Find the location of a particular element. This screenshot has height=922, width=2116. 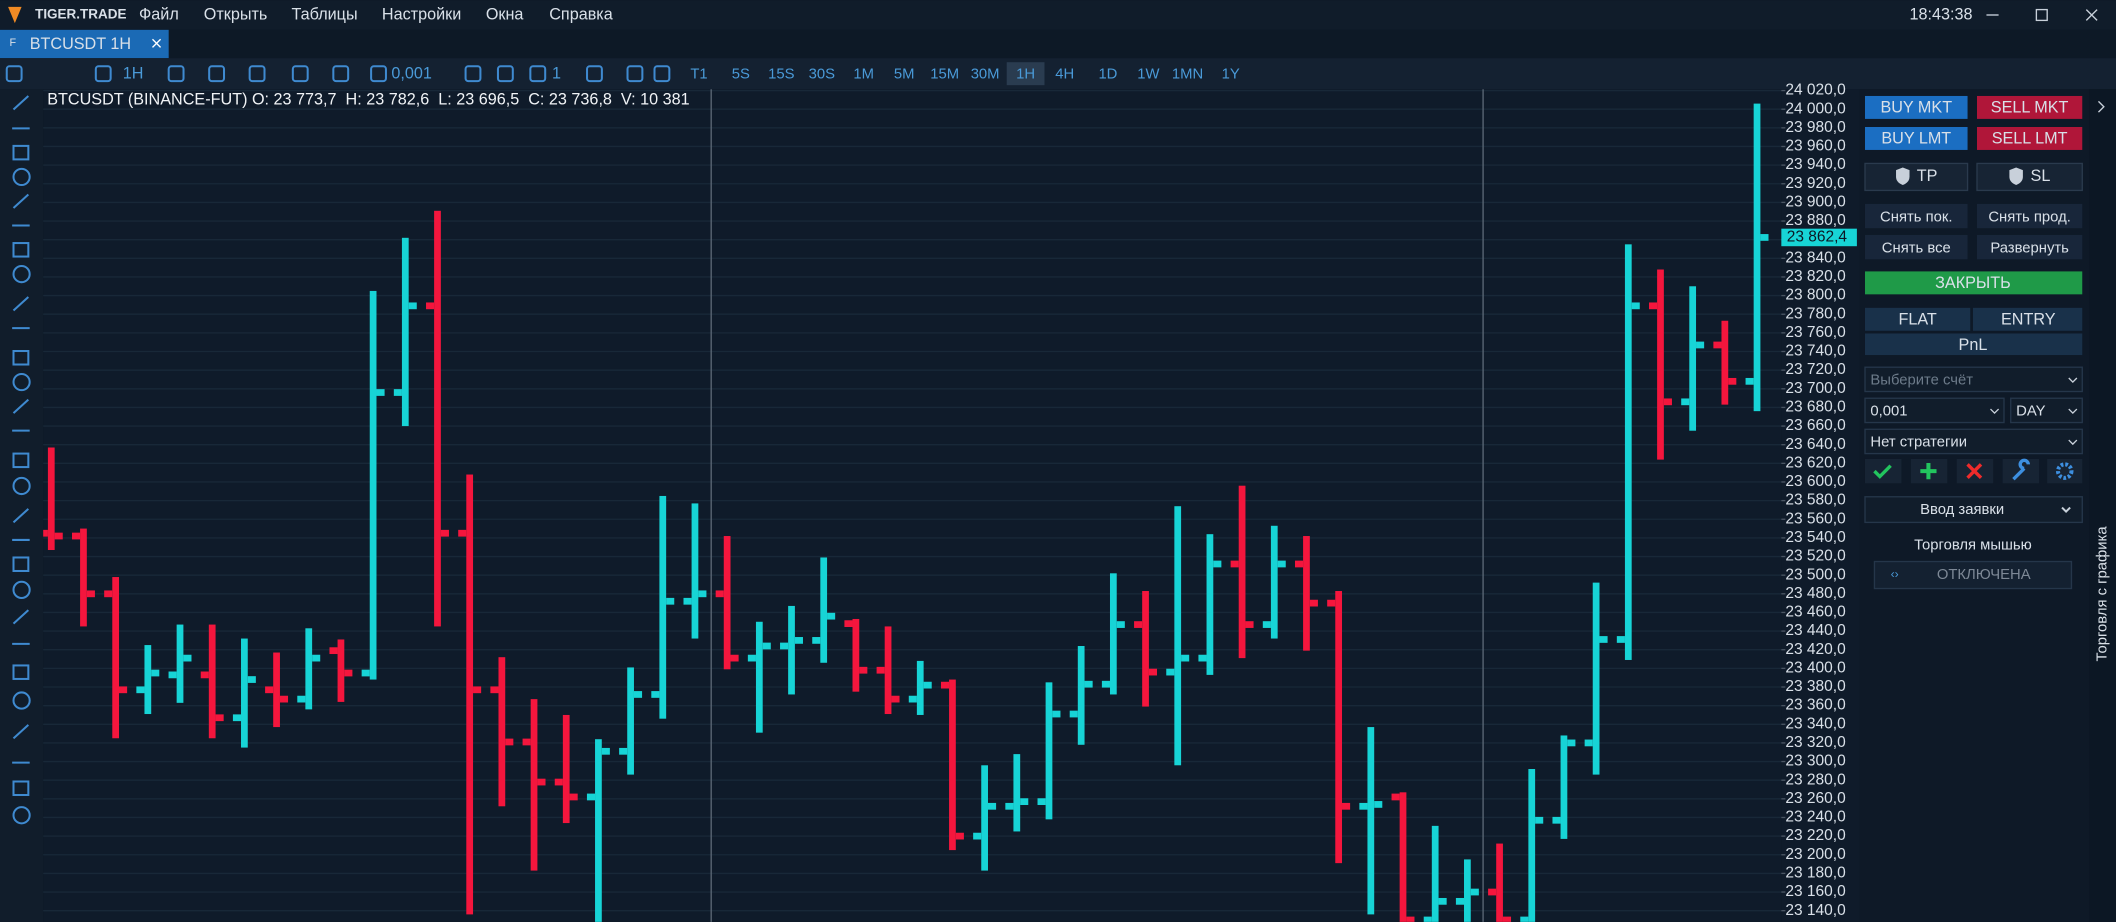

buy-market-label: BUY MKT is located at coordinates (1916, 107).